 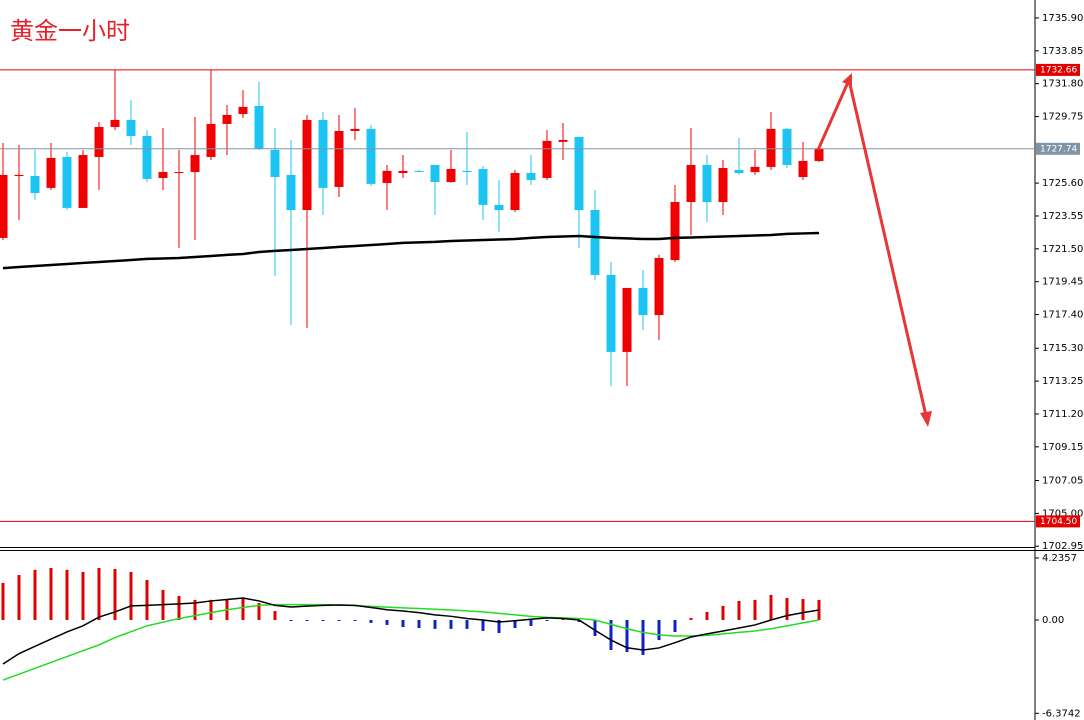 What do you see at coordinates (1062, 348) in the screenshot?
I see `y-tick-label: 1715.30` at bounding box center [1062, 348].